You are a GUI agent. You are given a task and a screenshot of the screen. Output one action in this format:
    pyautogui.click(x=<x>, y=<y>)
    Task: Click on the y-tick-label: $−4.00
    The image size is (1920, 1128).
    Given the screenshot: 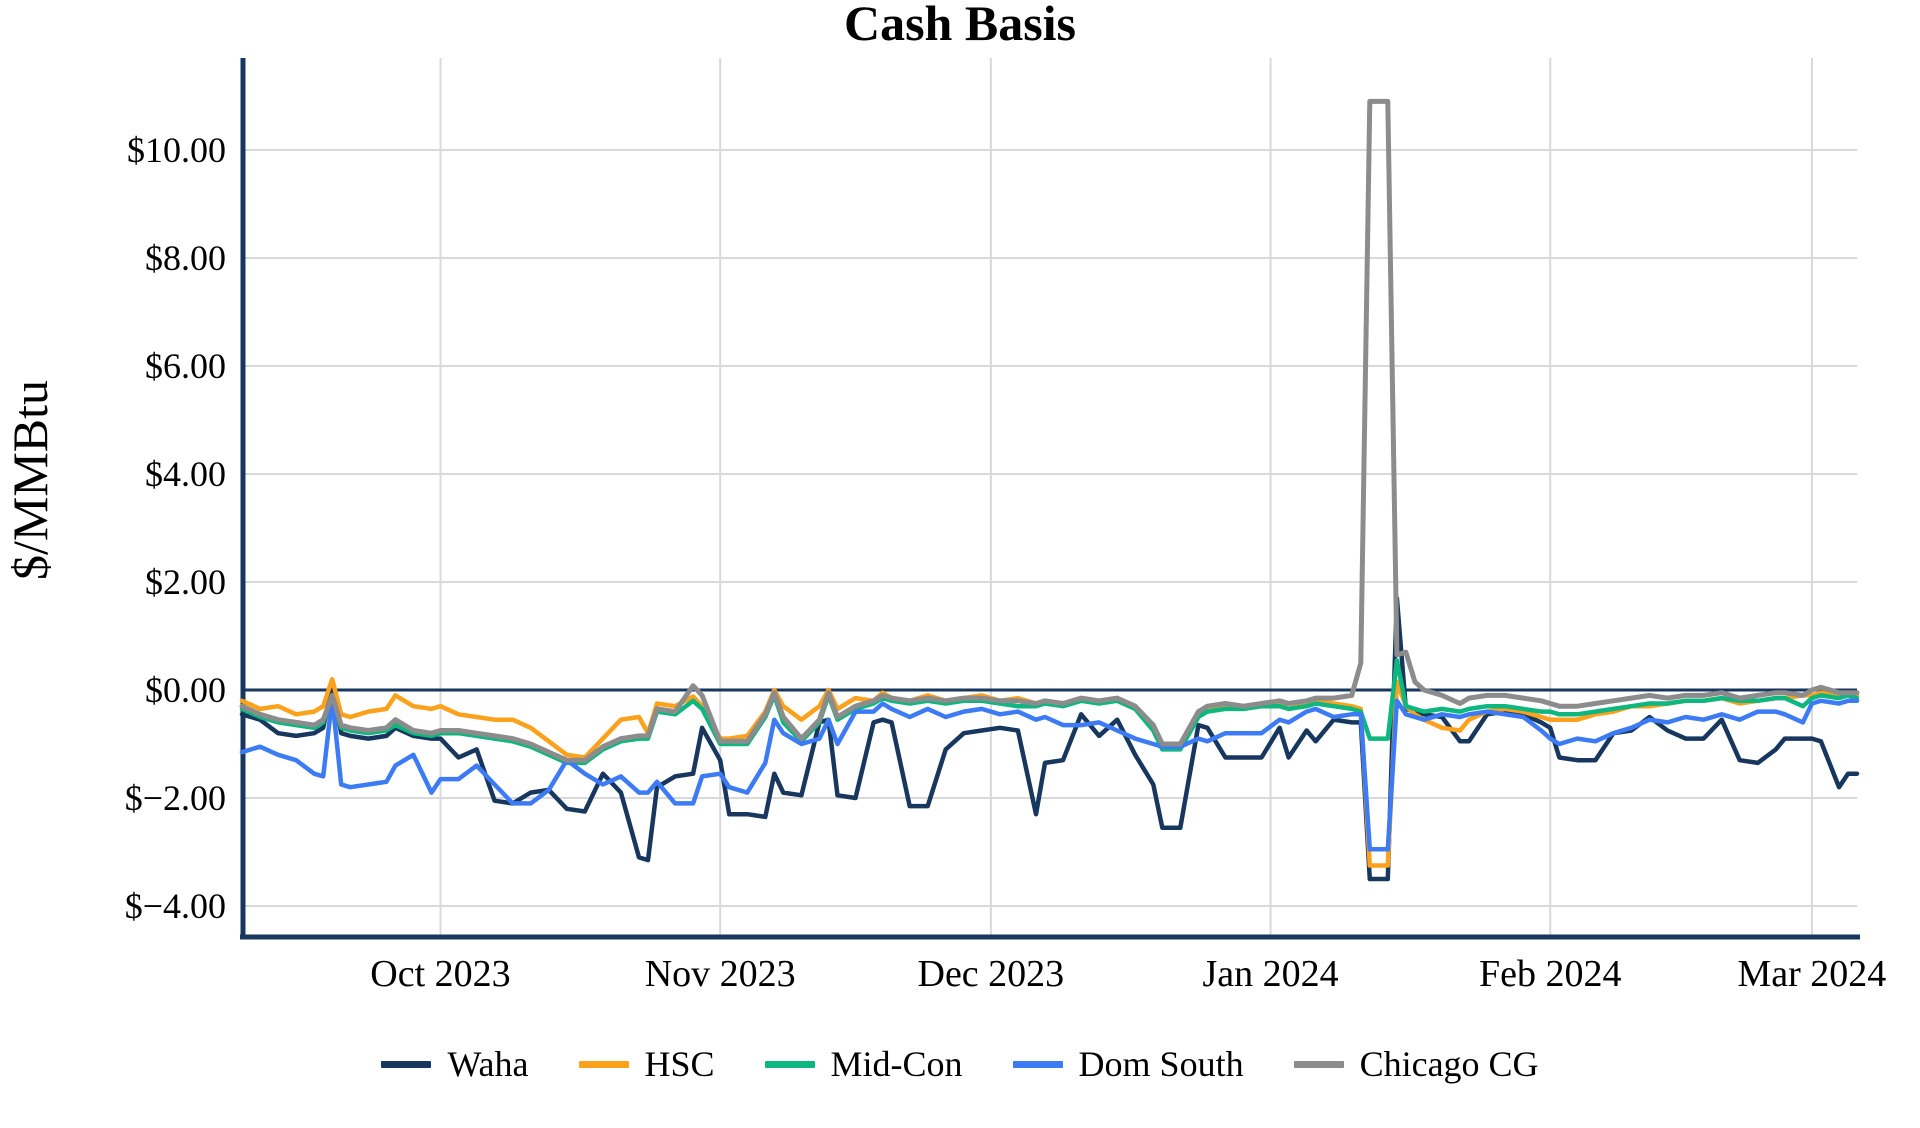 What is the action you would take?
    pyautogui.click(x=175, y=906)
    